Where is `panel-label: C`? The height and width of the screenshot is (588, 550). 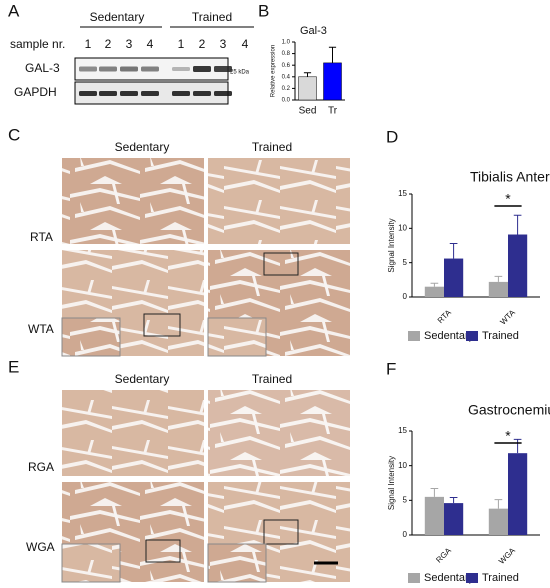
panel-label: C is located at coordinates (14, 134).